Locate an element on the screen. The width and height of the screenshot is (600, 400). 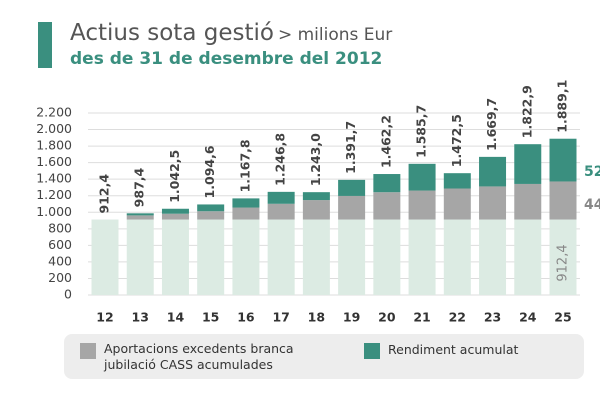
y-tick-label: 0 is located at coordinates (68, 294).